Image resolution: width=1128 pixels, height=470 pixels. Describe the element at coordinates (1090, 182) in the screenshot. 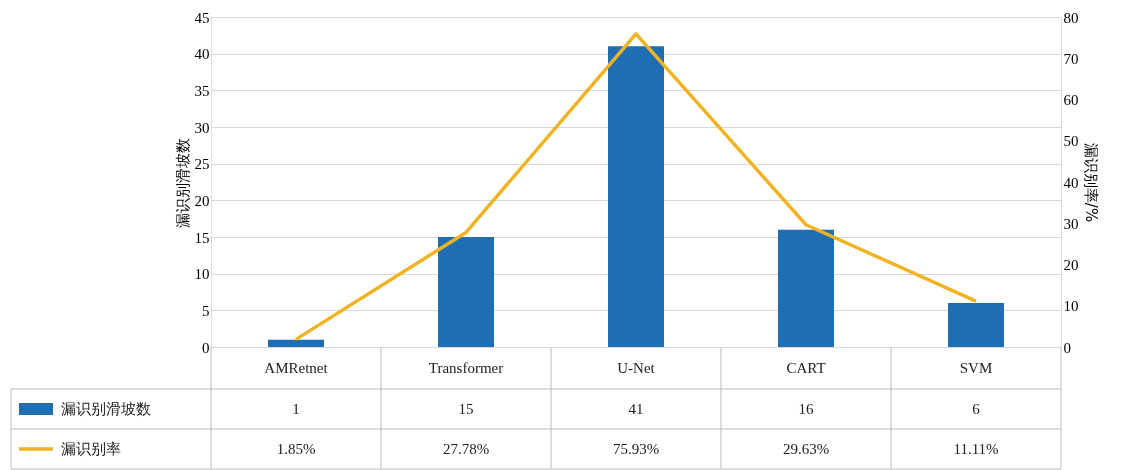

I see `y2-axis-title: 漏识别率/%` at that location.